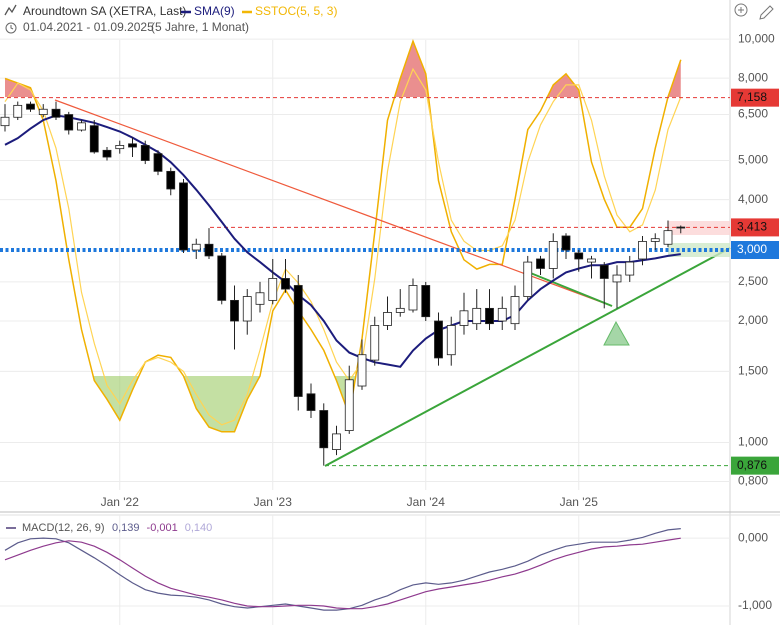  Describe the element at coordinates (570, 289) in the screenshot. I see `trend-line` at that location.